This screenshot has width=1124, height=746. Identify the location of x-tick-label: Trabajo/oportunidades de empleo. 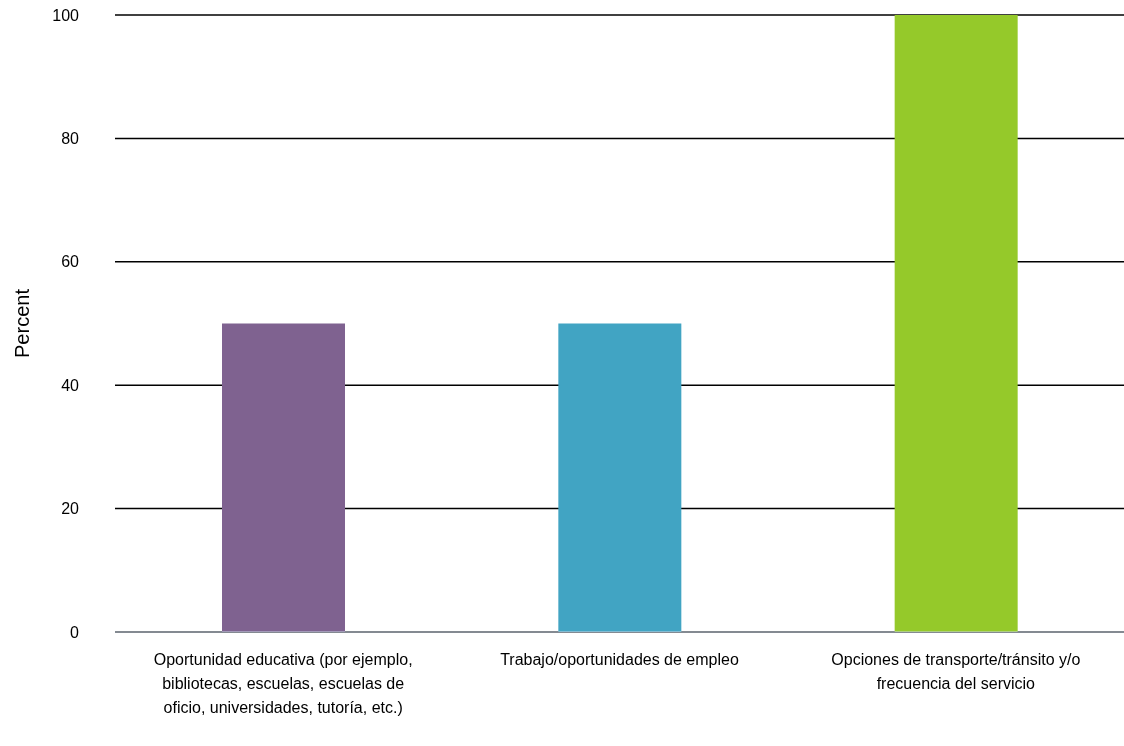
(619, 660).